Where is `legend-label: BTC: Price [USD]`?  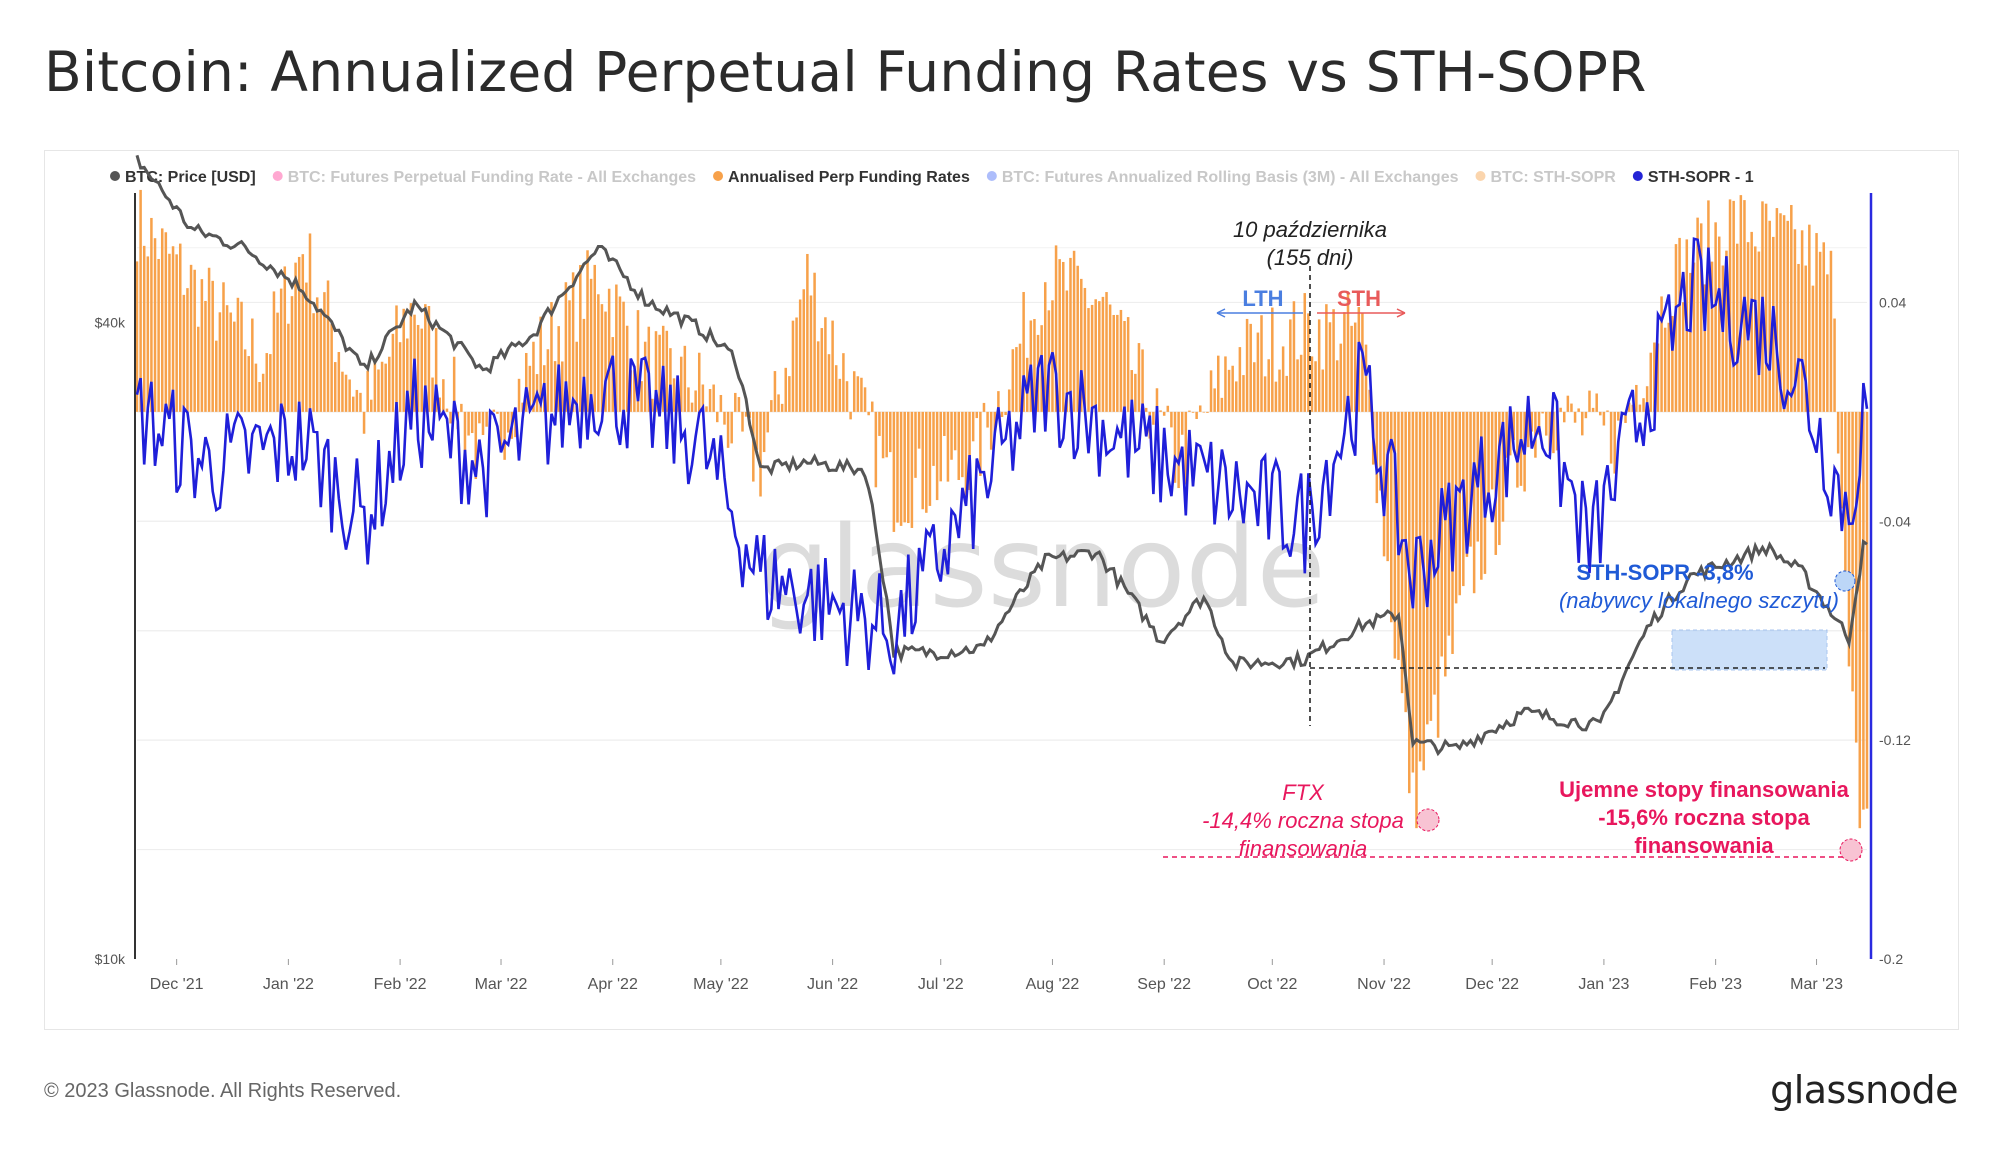 legend-label: BTC: Price [USD] is located at coordinates (190, 177).